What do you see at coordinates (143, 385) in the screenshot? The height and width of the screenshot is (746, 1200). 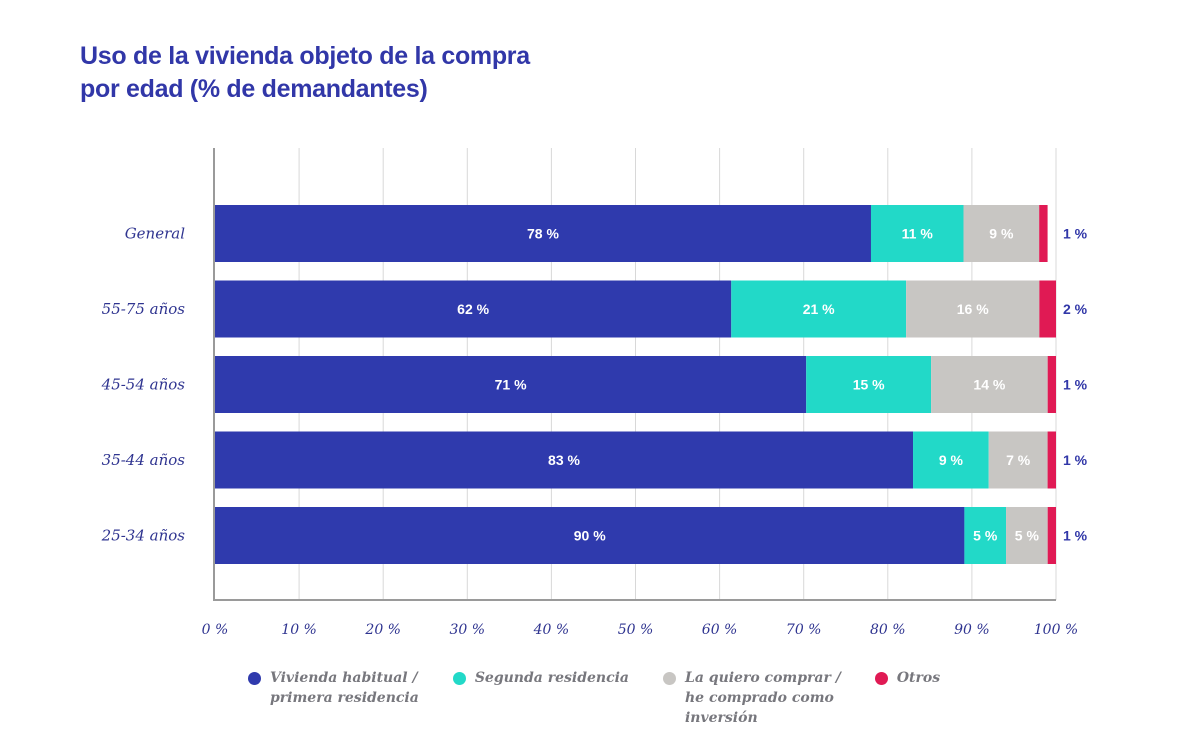 I see `category-label: 45-54 años` at bounding box center [143, 385].